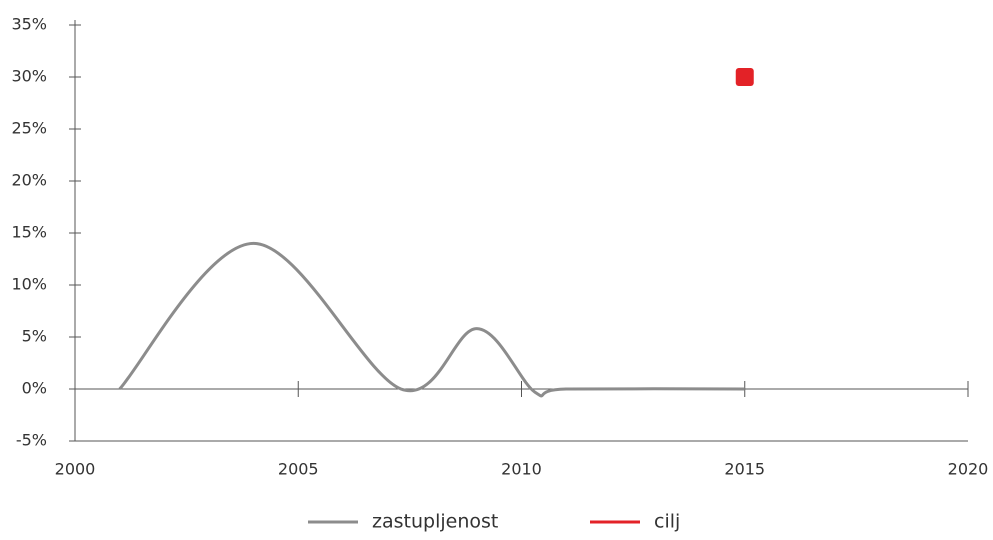  Describe the element at coordinates (667, 522) in the screenshot. I see `legend-label: cilj` at that location.